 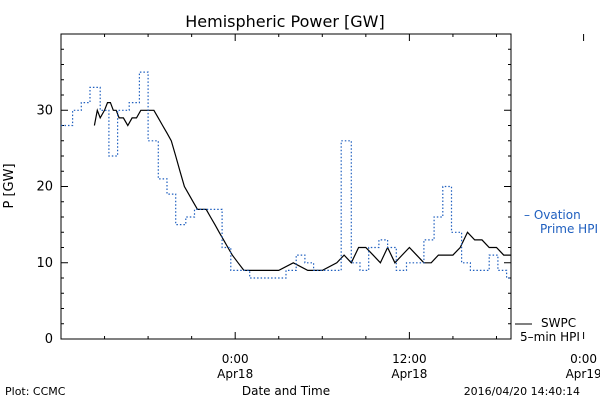 I want to click on footer-timestamp: 2016/04/20 14:40:14, so click(x=522, y=391).